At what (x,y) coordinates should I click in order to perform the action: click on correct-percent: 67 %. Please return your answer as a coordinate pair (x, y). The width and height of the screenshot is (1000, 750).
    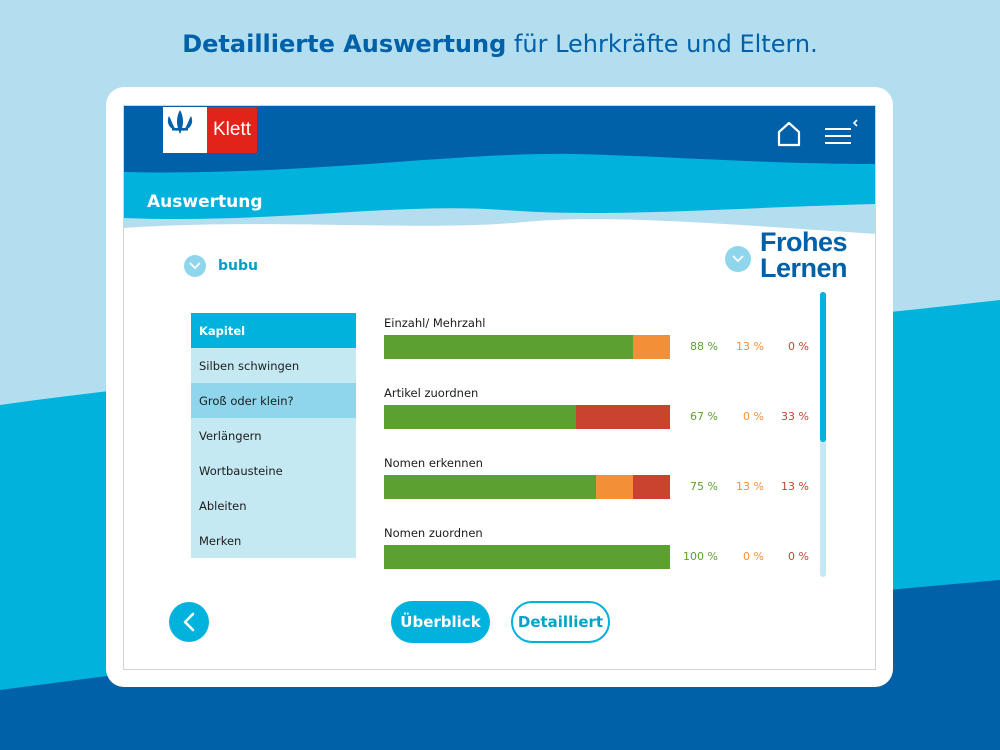
    Looking at the image, I should click on (704, 416).